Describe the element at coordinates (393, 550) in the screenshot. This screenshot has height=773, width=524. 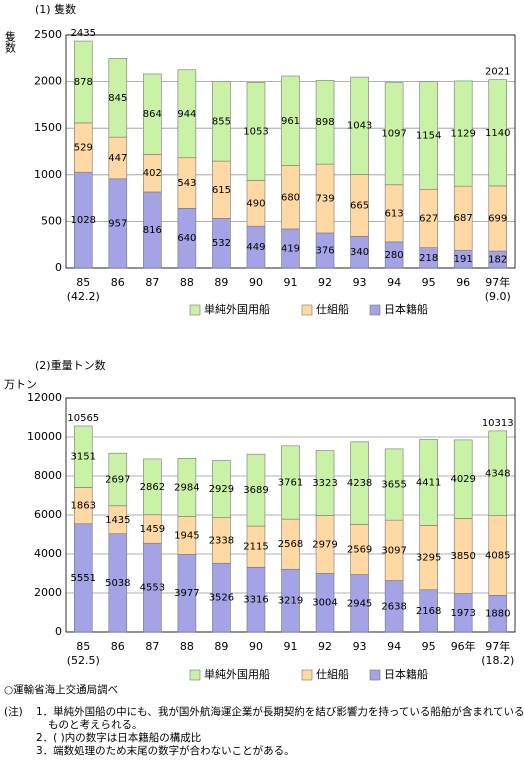
I see `value-label: 3097` at that location.